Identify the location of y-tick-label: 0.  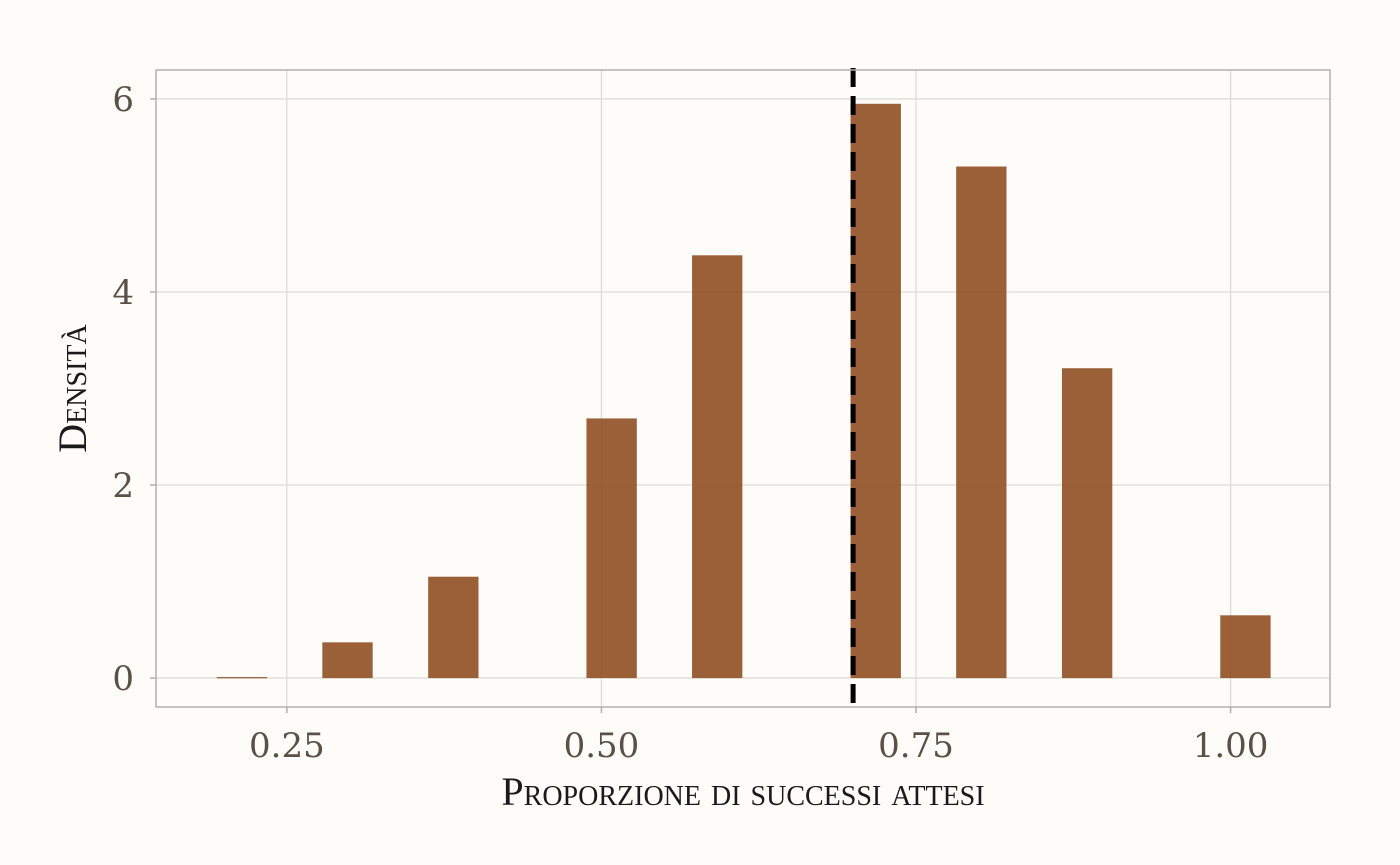
(123, 679).